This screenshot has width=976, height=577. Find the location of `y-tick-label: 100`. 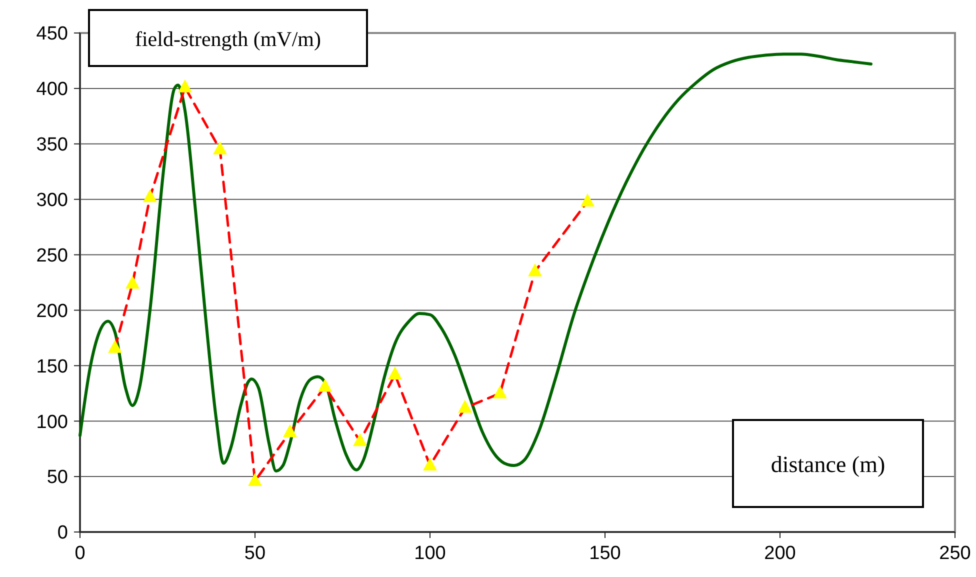

y-tick-label: 100 is located at coordinates (52, 422).